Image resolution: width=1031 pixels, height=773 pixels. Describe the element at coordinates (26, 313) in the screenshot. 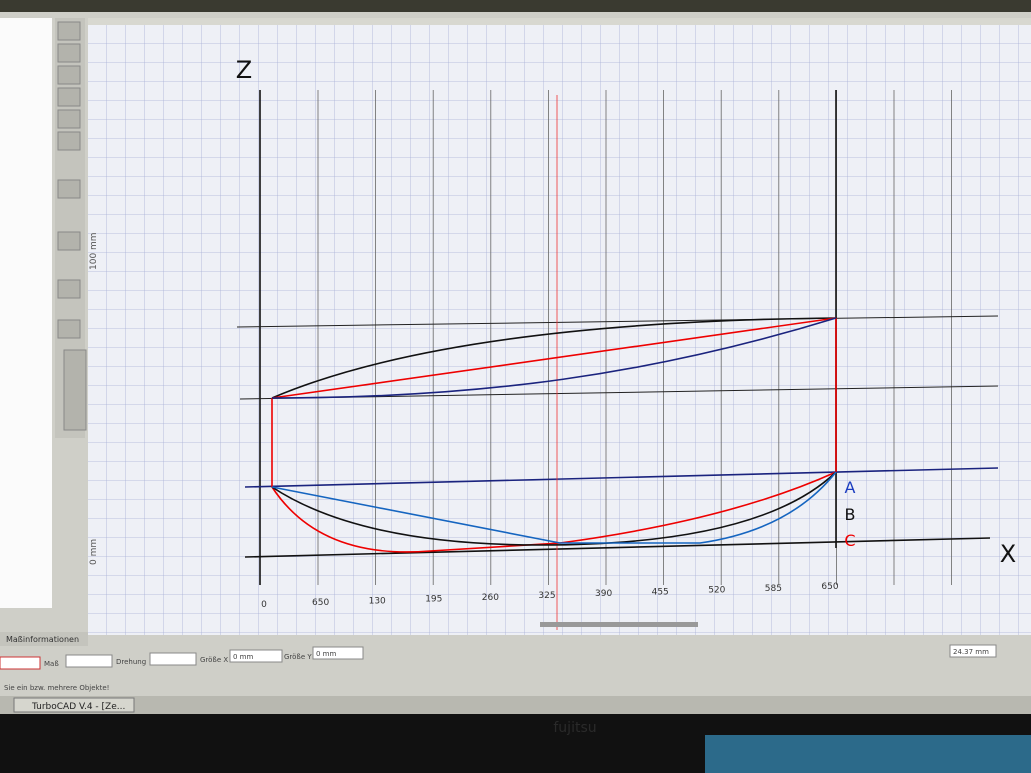

I see `left-panel` at that location.